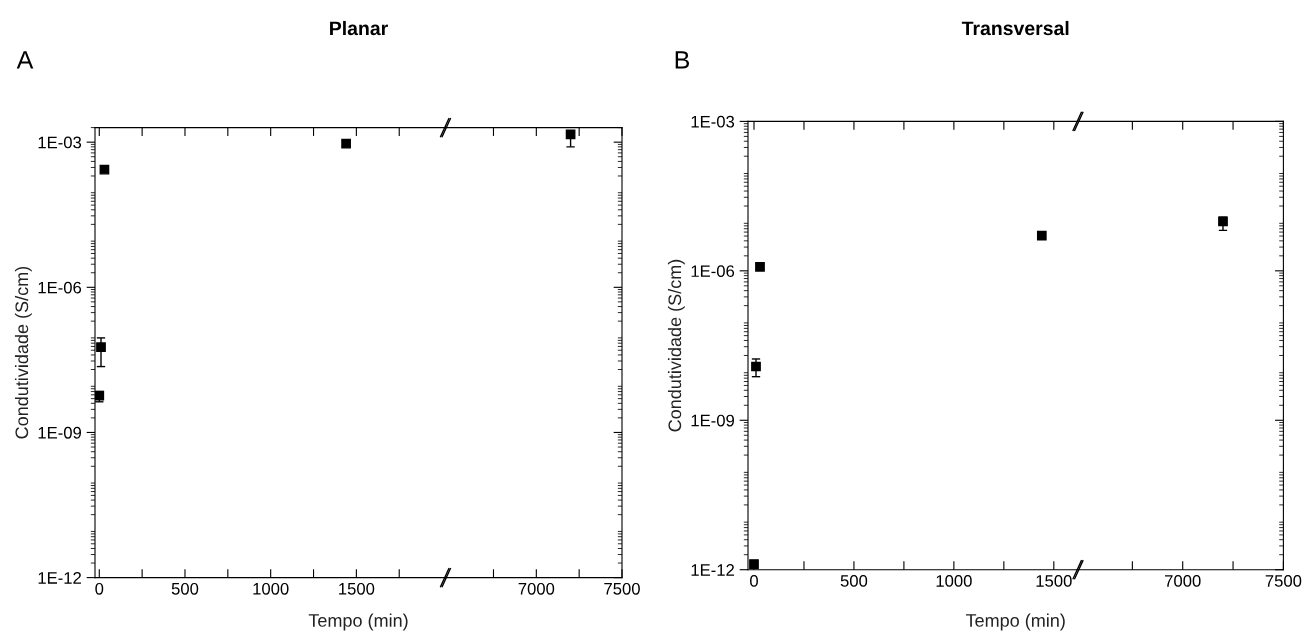 This screenshot has height=639, width=1303. Describe the element at coordinates (25, 60) in the screenshot. I see `text: A` at that location.